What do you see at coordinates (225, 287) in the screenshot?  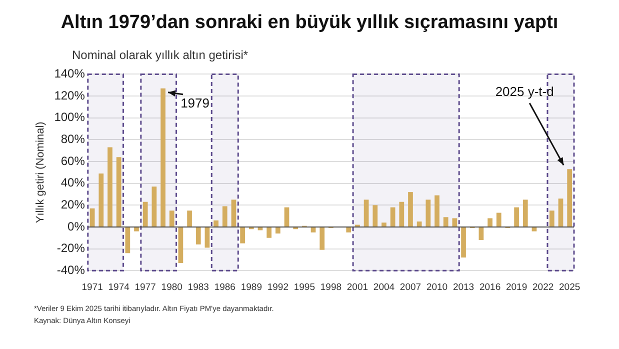 I see `x-tick-label: 1986` at bounding box center [225, 287].